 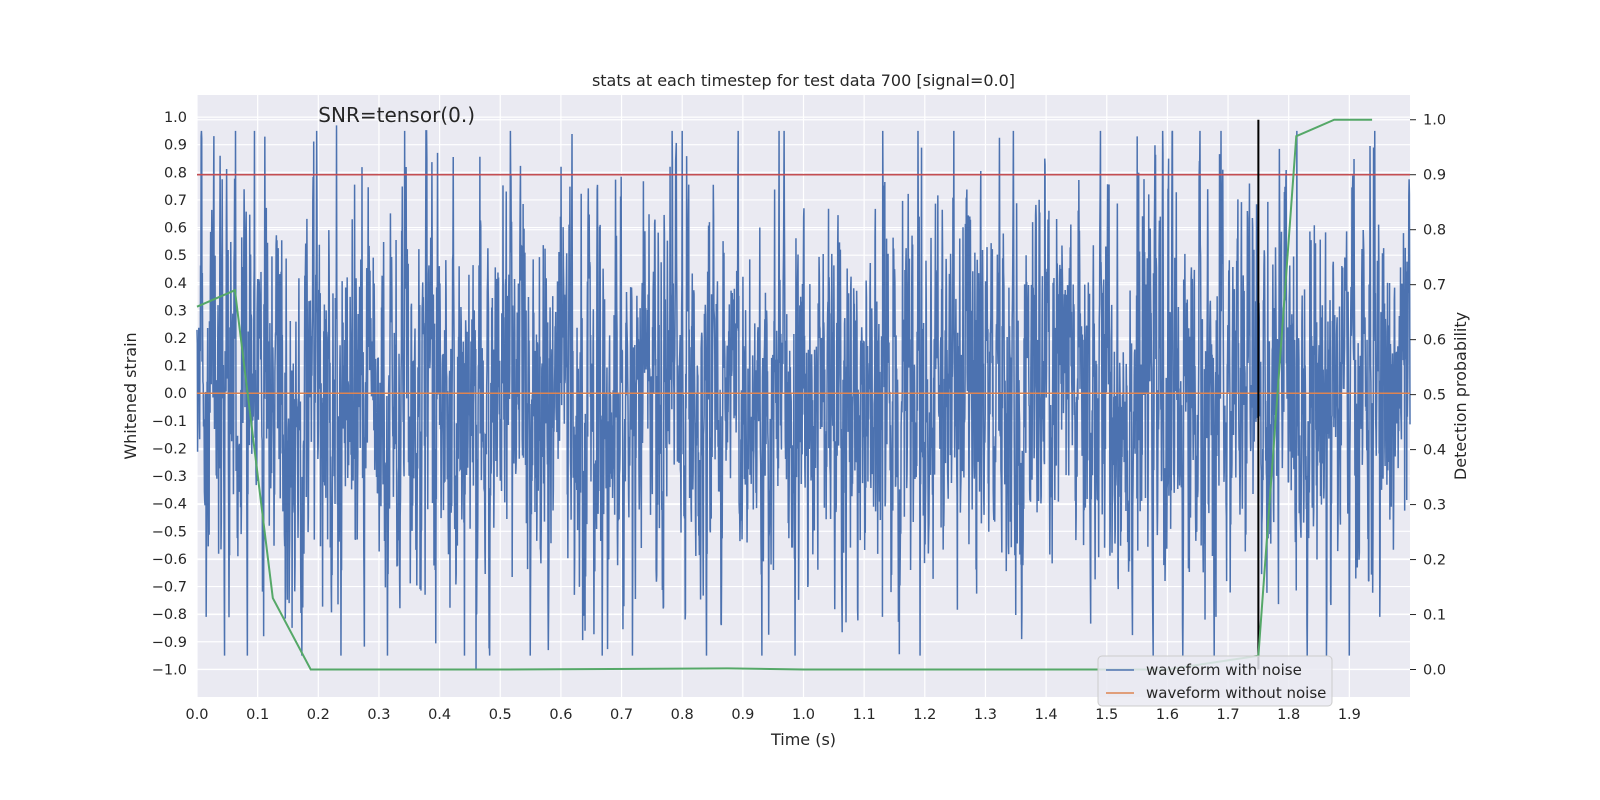 What do you see at coordinates (803, 715) in the screenshot?
I see `x-tick-label: 1.0` at bounding box center [803, 715].